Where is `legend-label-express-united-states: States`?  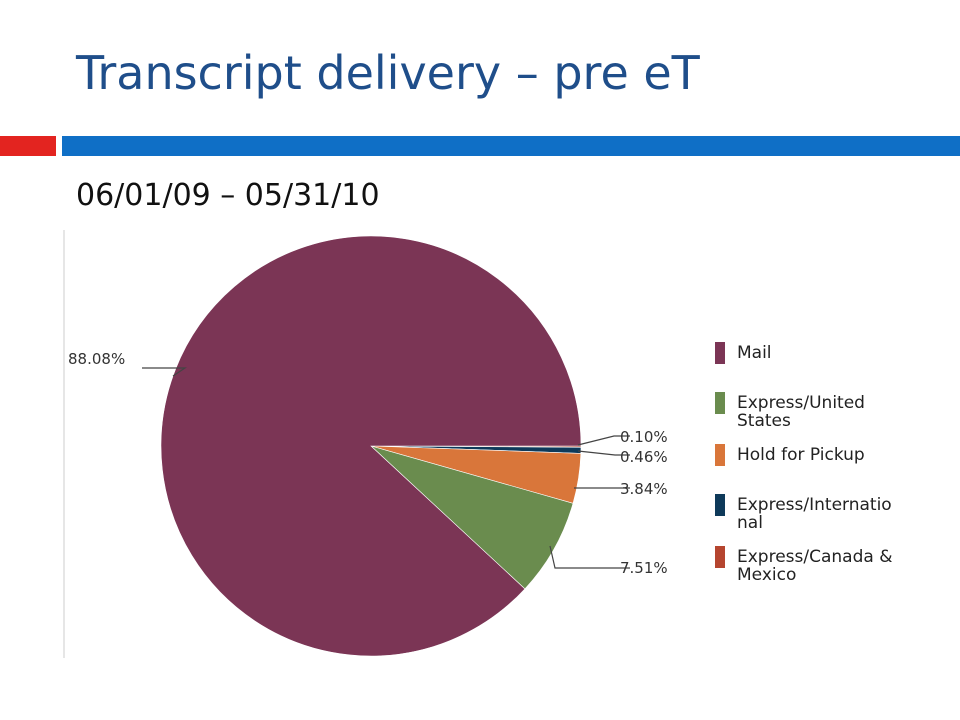 legend-label-express-united-states: States is located at coordinates (764, 421).